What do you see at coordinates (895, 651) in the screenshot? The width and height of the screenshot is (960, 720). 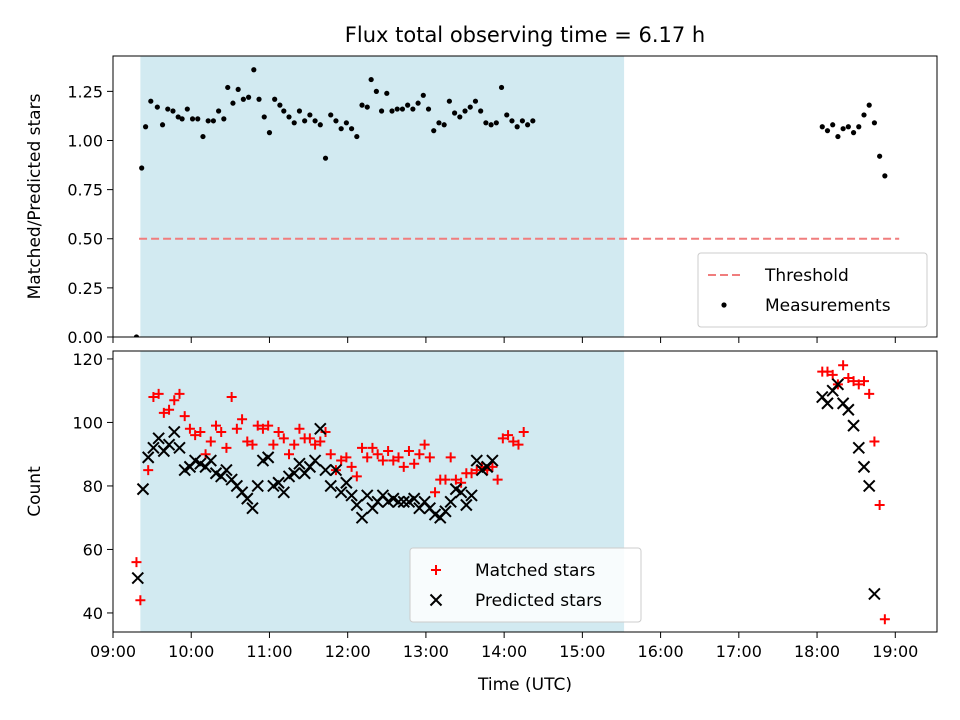 I see `x-tick-label: 19:00` at bounding box center [895, 651].